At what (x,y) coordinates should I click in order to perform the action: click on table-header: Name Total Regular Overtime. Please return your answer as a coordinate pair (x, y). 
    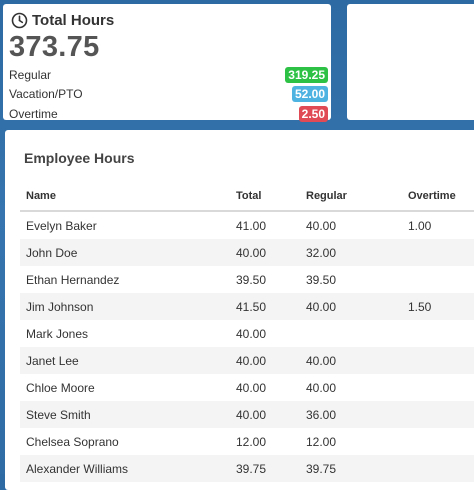
    Looking at the image, I should click on (247, 197).